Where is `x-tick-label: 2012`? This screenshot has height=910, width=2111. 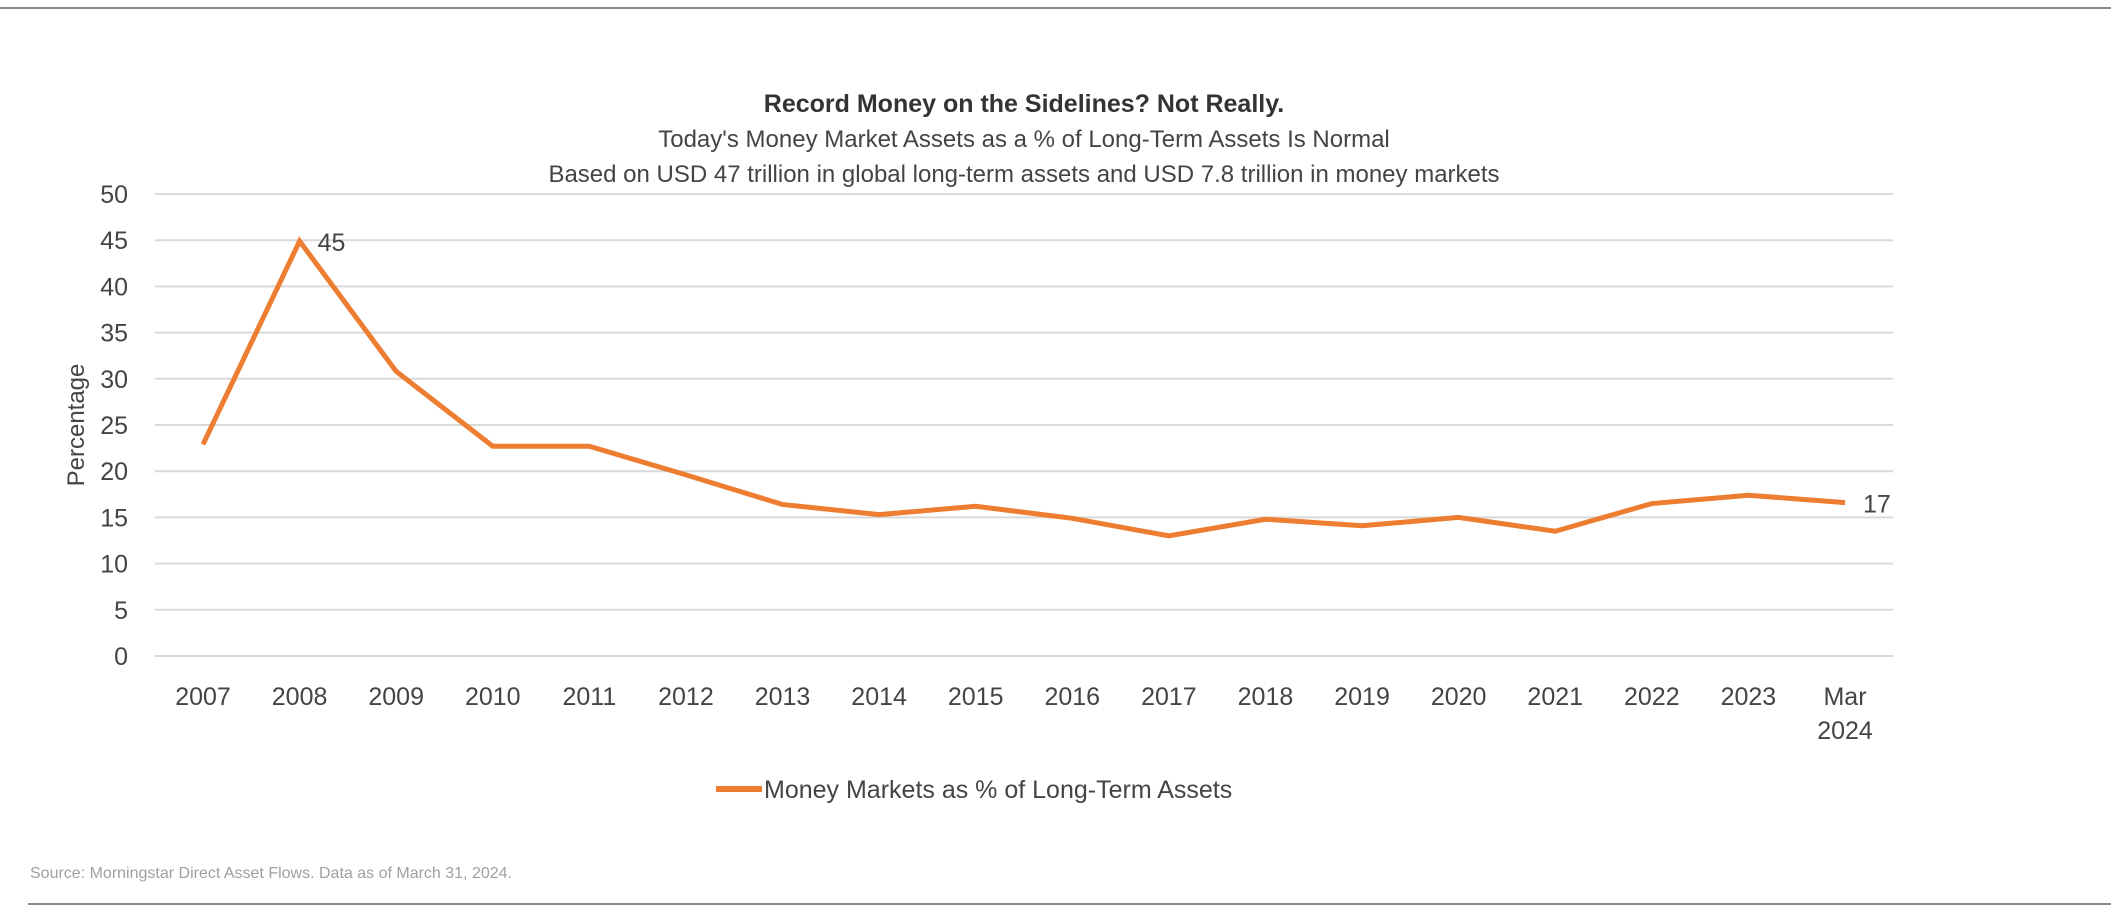
x-tick-label: 2012 is located at coordinates (686, 697).